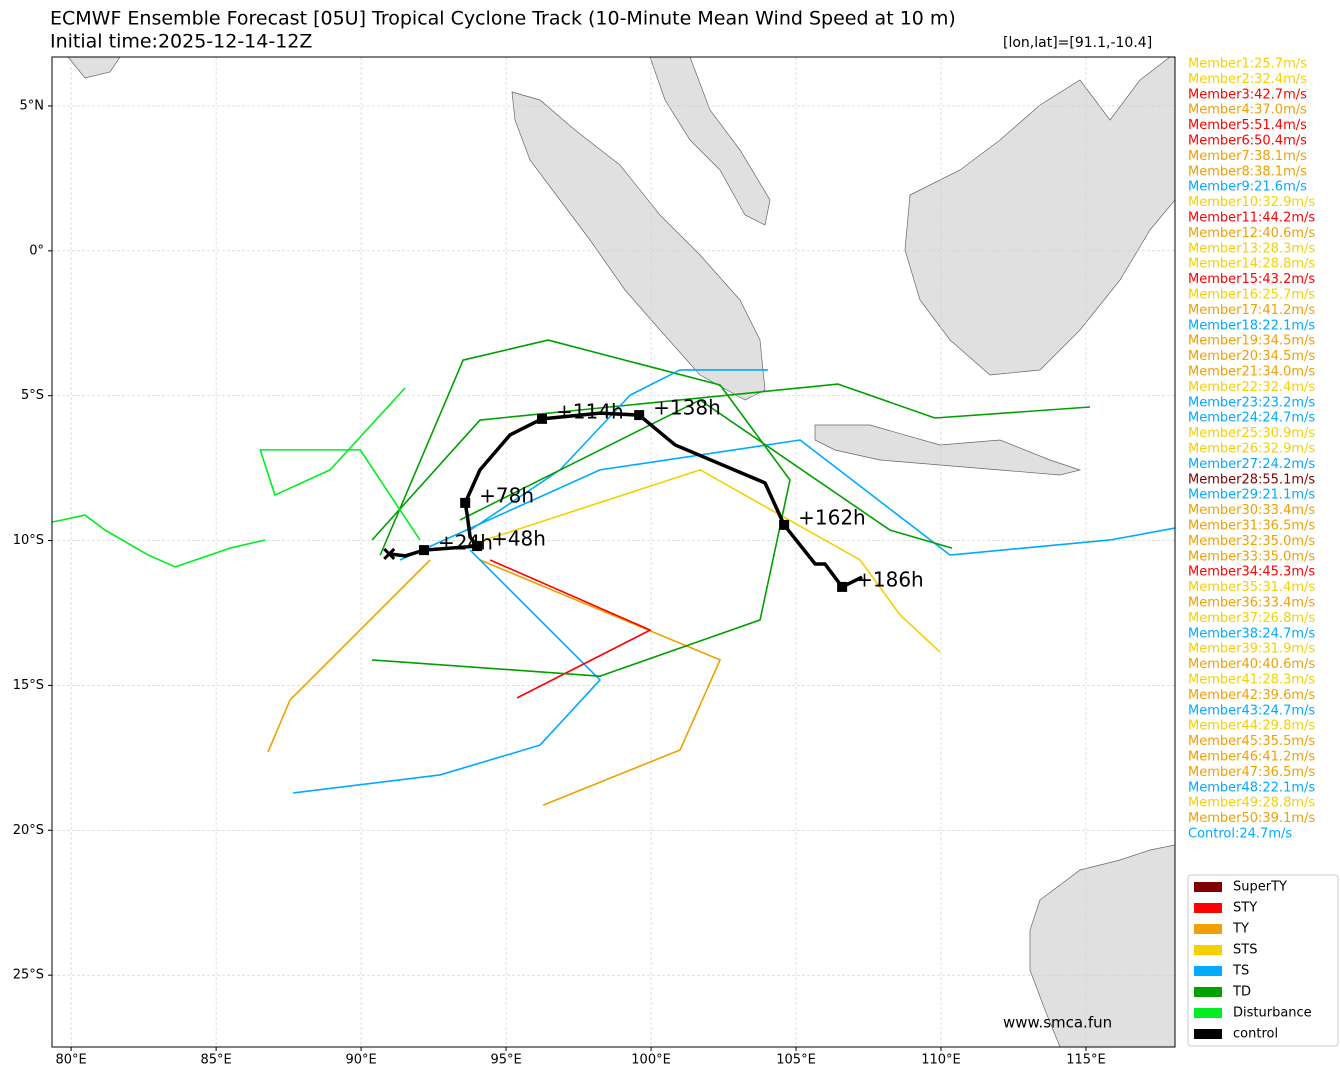 The image size is (1340, 1078). Describe the element at coordinates (1102, 945) in the screenshot. I see `australia` at that location.